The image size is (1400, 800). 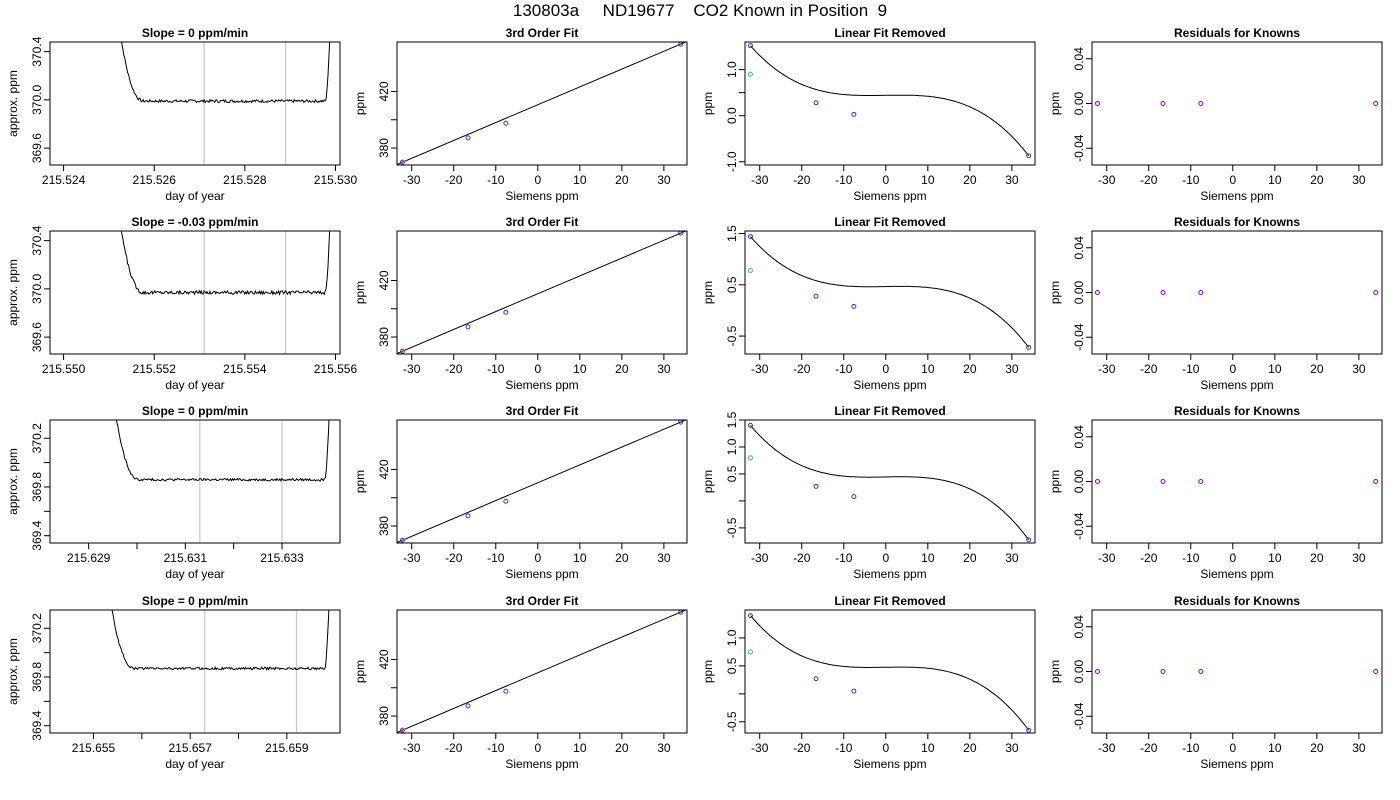 I want to click on y-tick-label: -0.5, so click(x=732, y=721).